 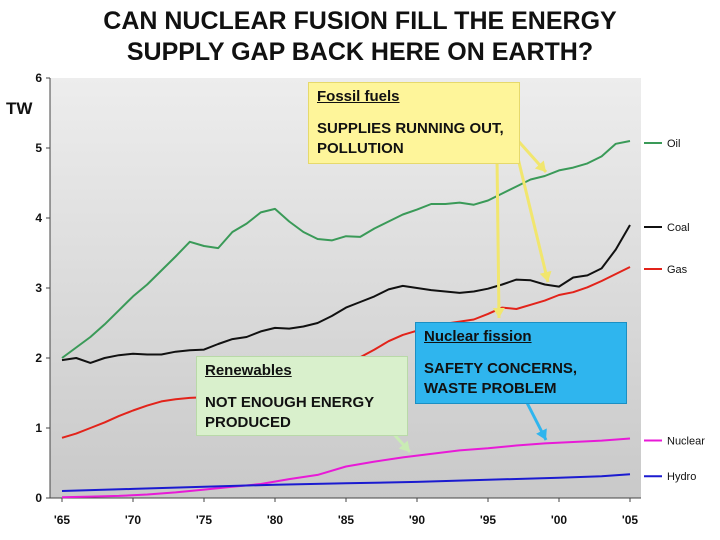 What do you see at coordinates (346, 482) in the screenshot?
I see `series-line-hydro` at bounding box center [346, 482].